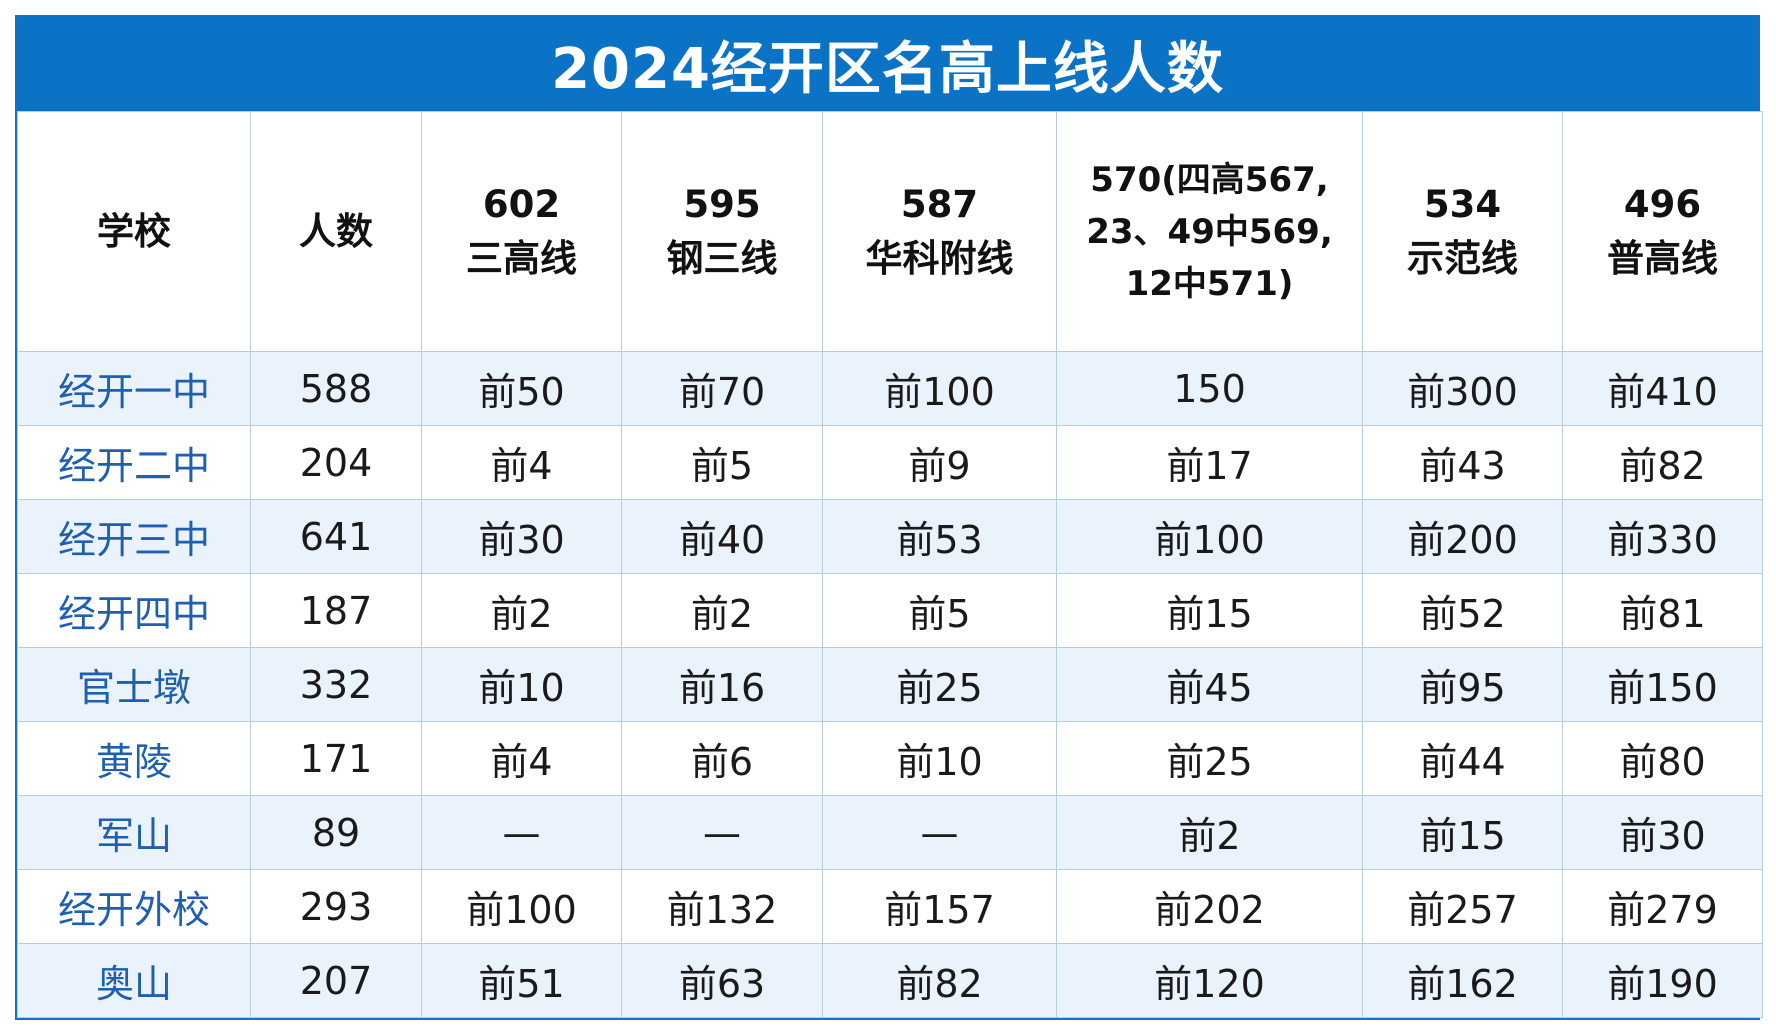  Describe the element at coordinates (939, 758) in the screenshot. I see `line-587-cell: 前10` at that location.